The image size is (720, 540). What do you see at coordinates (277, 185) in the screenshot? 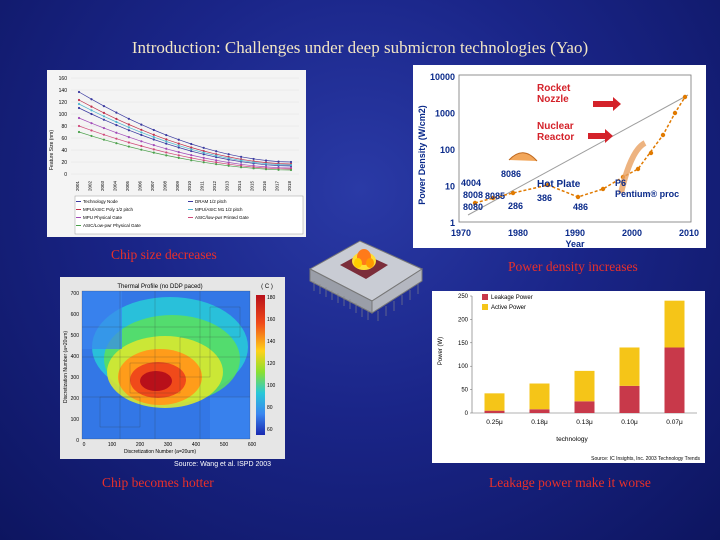
I see `feature-xtick: 2017` at bounding box center [277, 185].